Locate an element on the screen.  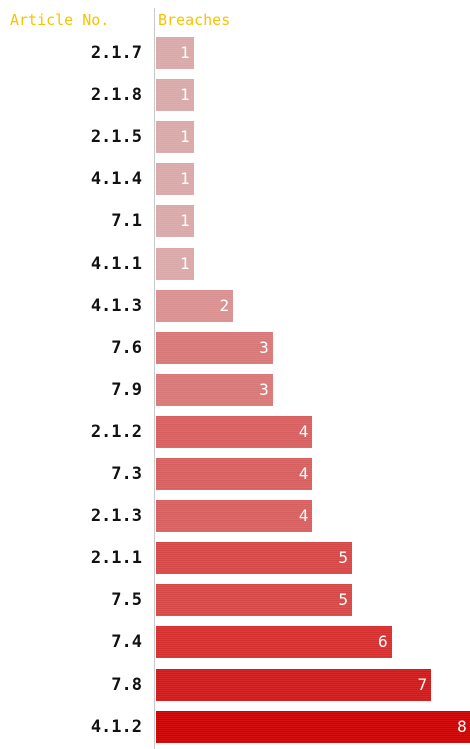
category-label: 4.1.4 is located at coordinates (116, 179).